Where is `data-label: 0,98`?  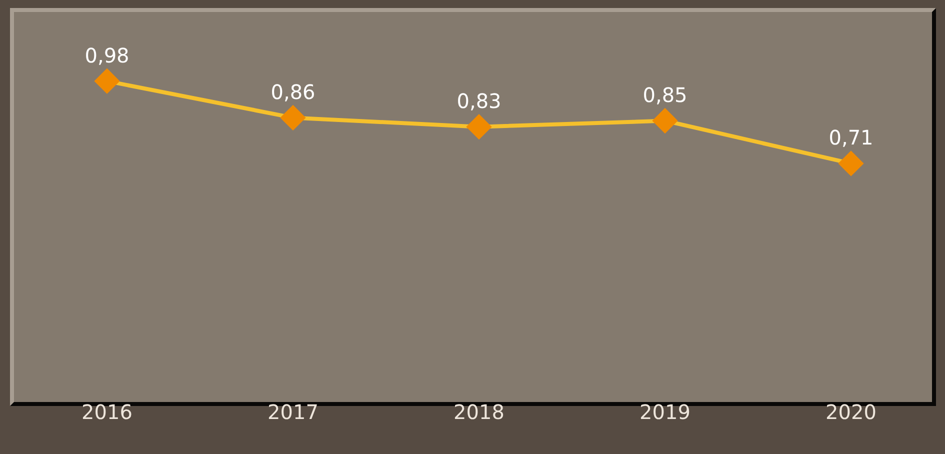
data-label: 0,98 is located at coordinates (107, 55).